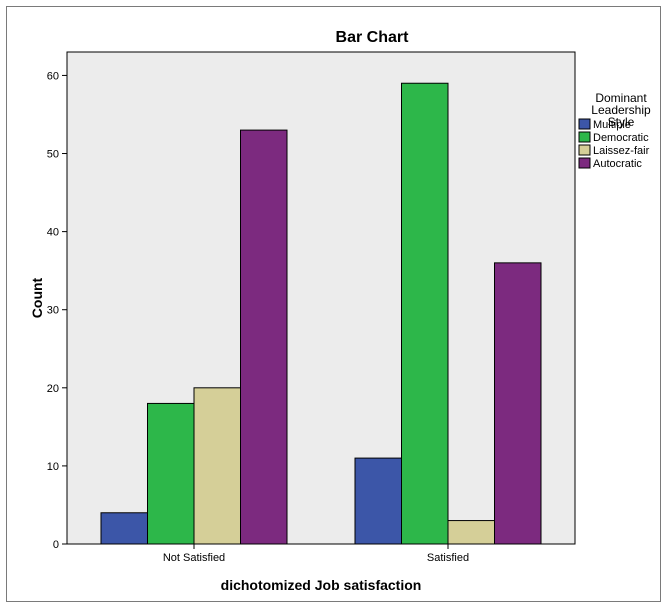 The width and height of the screenshot is (667, 608). I want to click on y-axis: 0 10 20 30 40 50 60, so click(57, 310).